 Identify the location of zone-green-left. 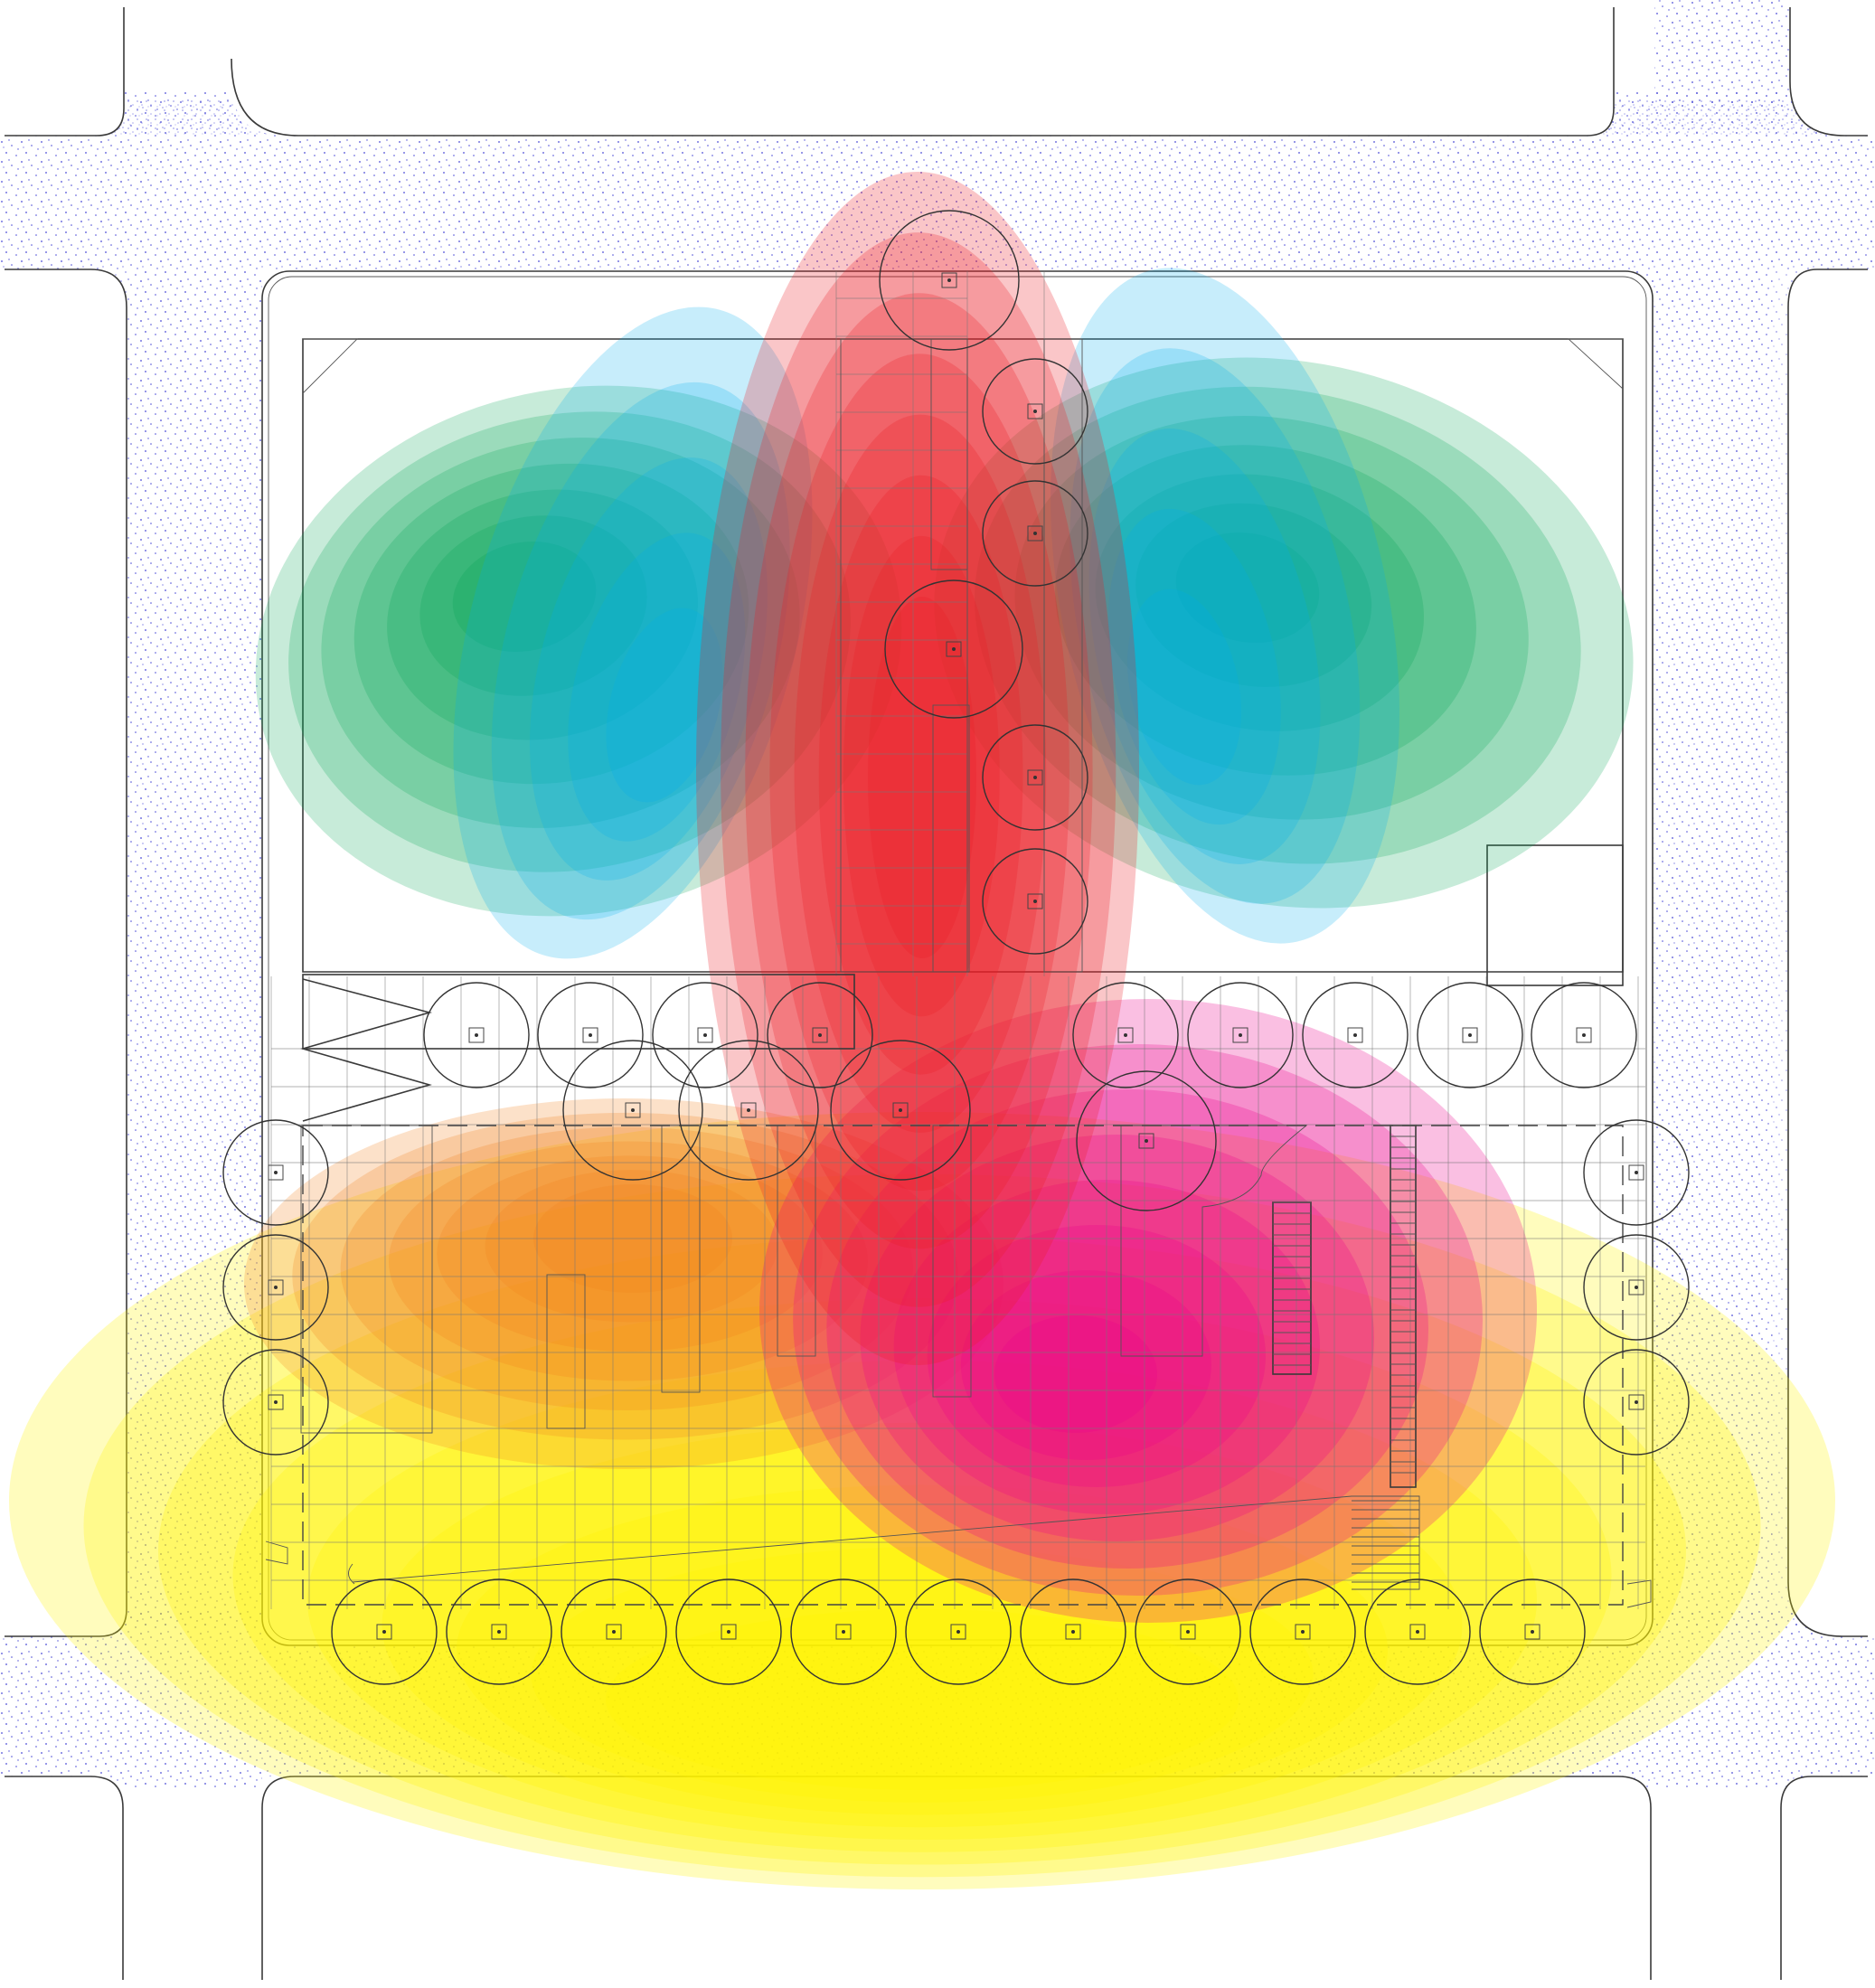
(578, 651).